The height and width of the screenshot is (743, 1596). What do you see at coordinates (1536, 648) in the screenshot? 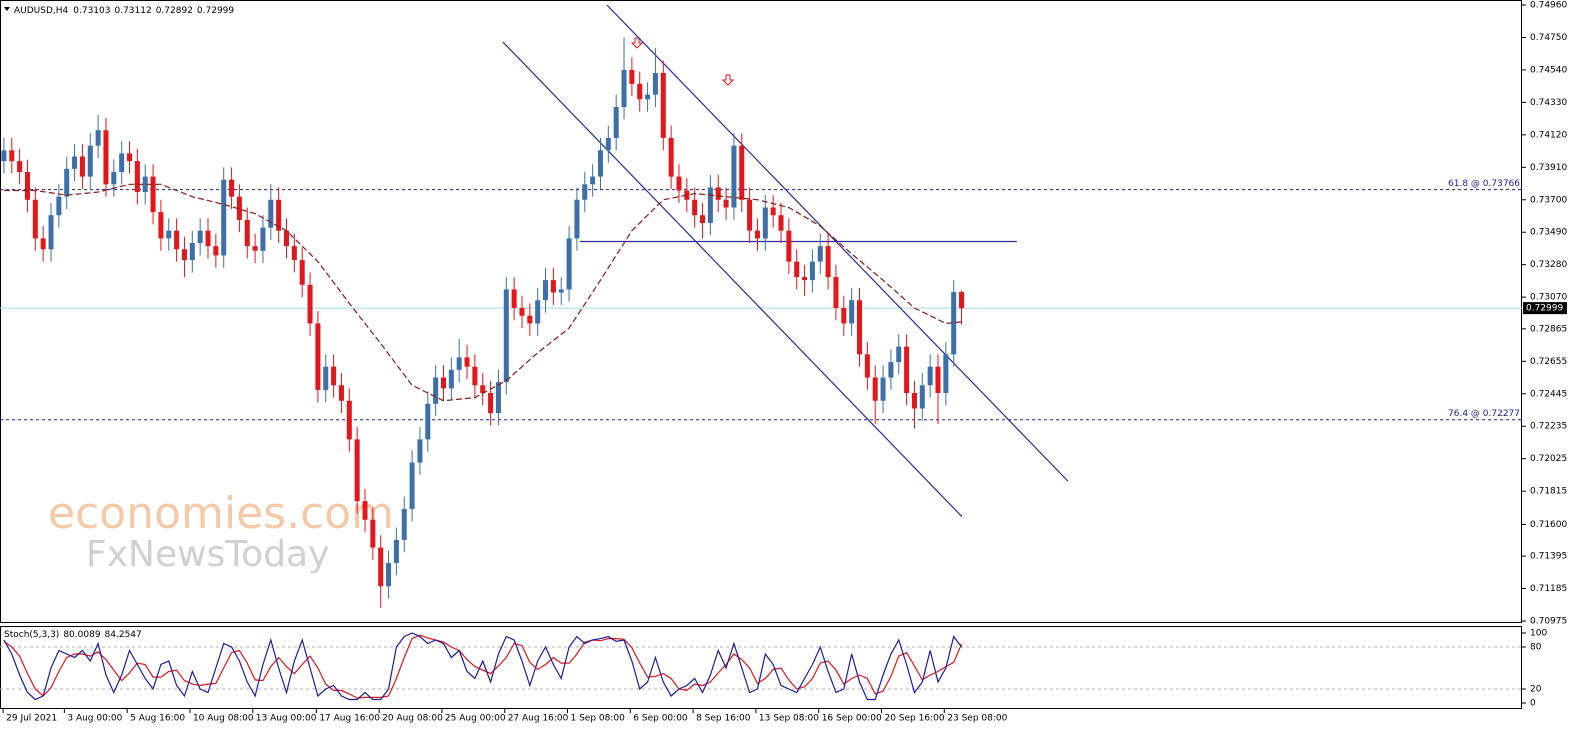
I see `y-tick-label: 80` at bounding box center [1536, 648].